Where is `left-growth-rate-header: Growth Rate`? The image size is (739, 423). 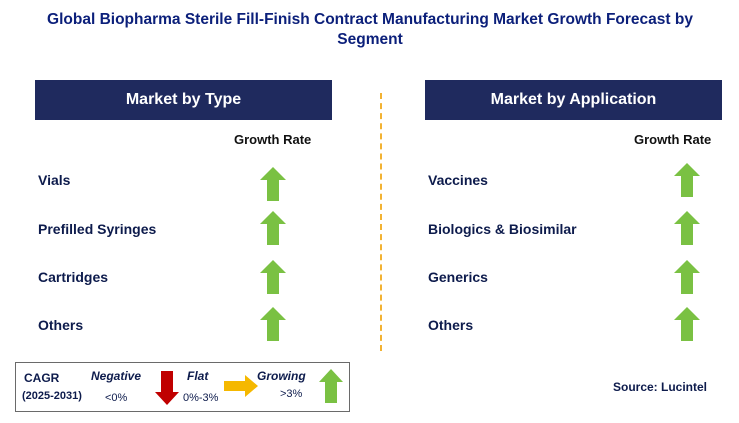 left-growth-rate-header: Growth Rate is located at coordinates (273, 139).